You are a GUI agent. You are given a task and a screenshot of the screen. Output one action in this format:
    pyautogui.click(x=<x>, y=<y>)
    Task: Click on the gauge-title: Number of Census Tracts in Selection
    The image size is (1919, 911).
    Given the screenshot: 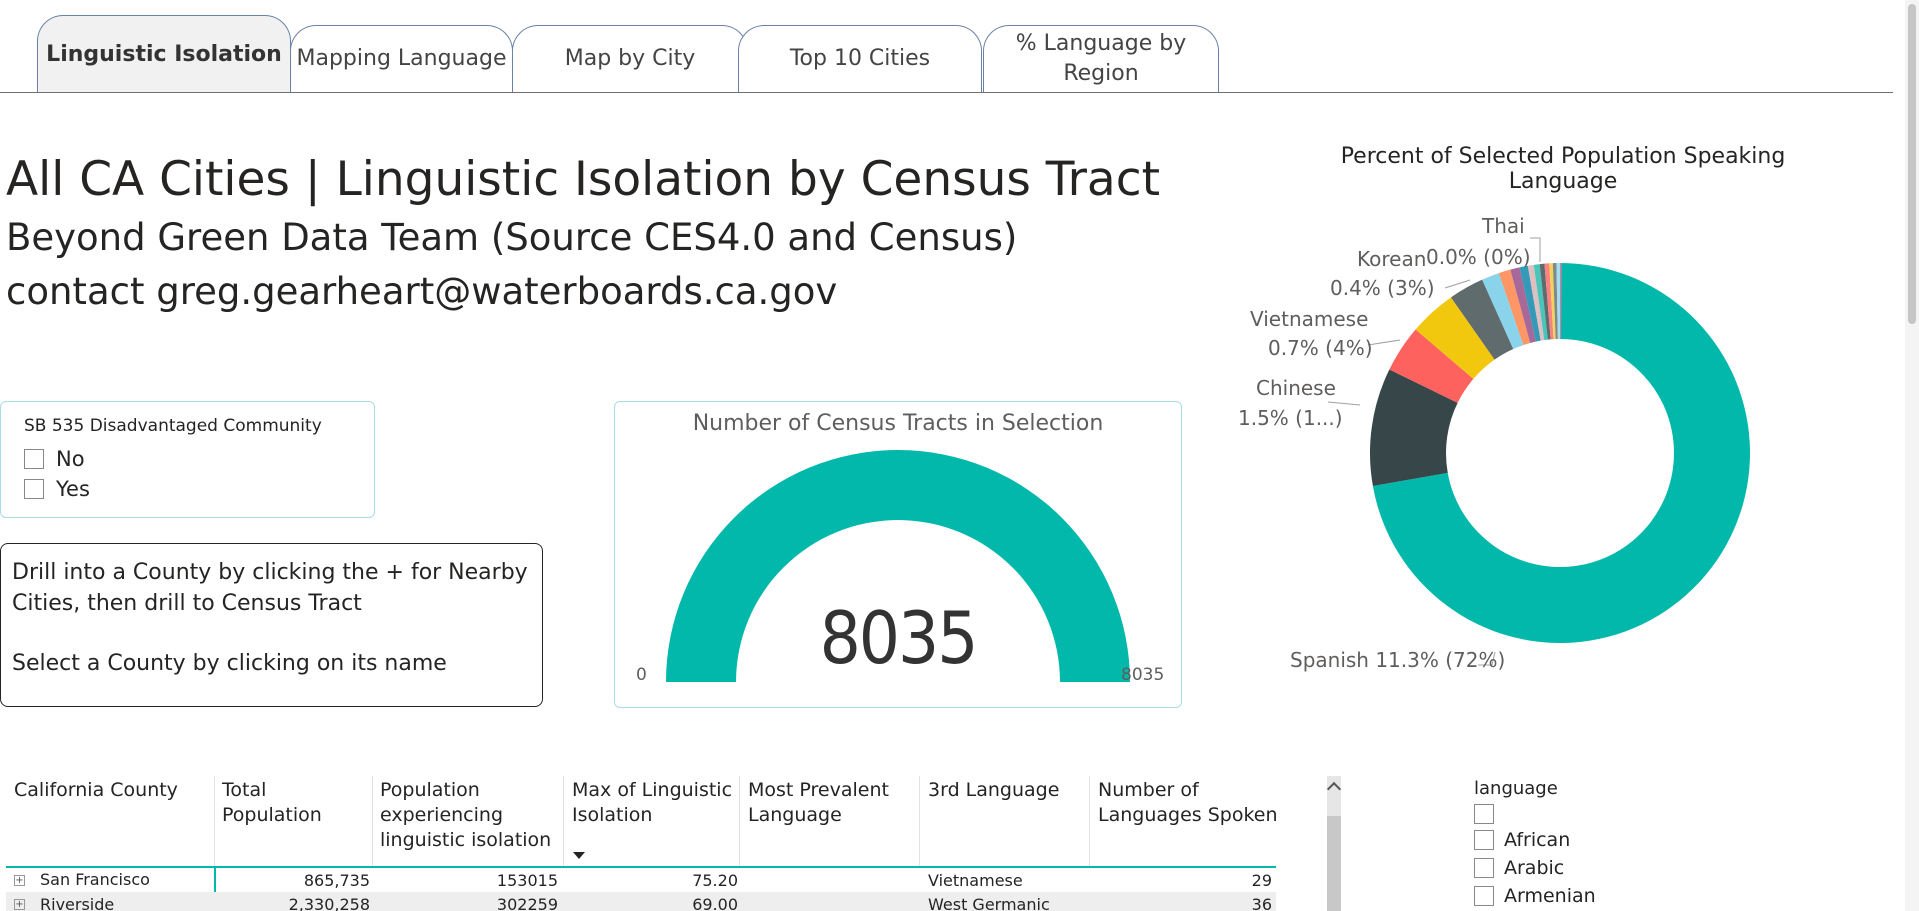 What is the action you would take?
    pyautogui.click(x=898, y=423)
    